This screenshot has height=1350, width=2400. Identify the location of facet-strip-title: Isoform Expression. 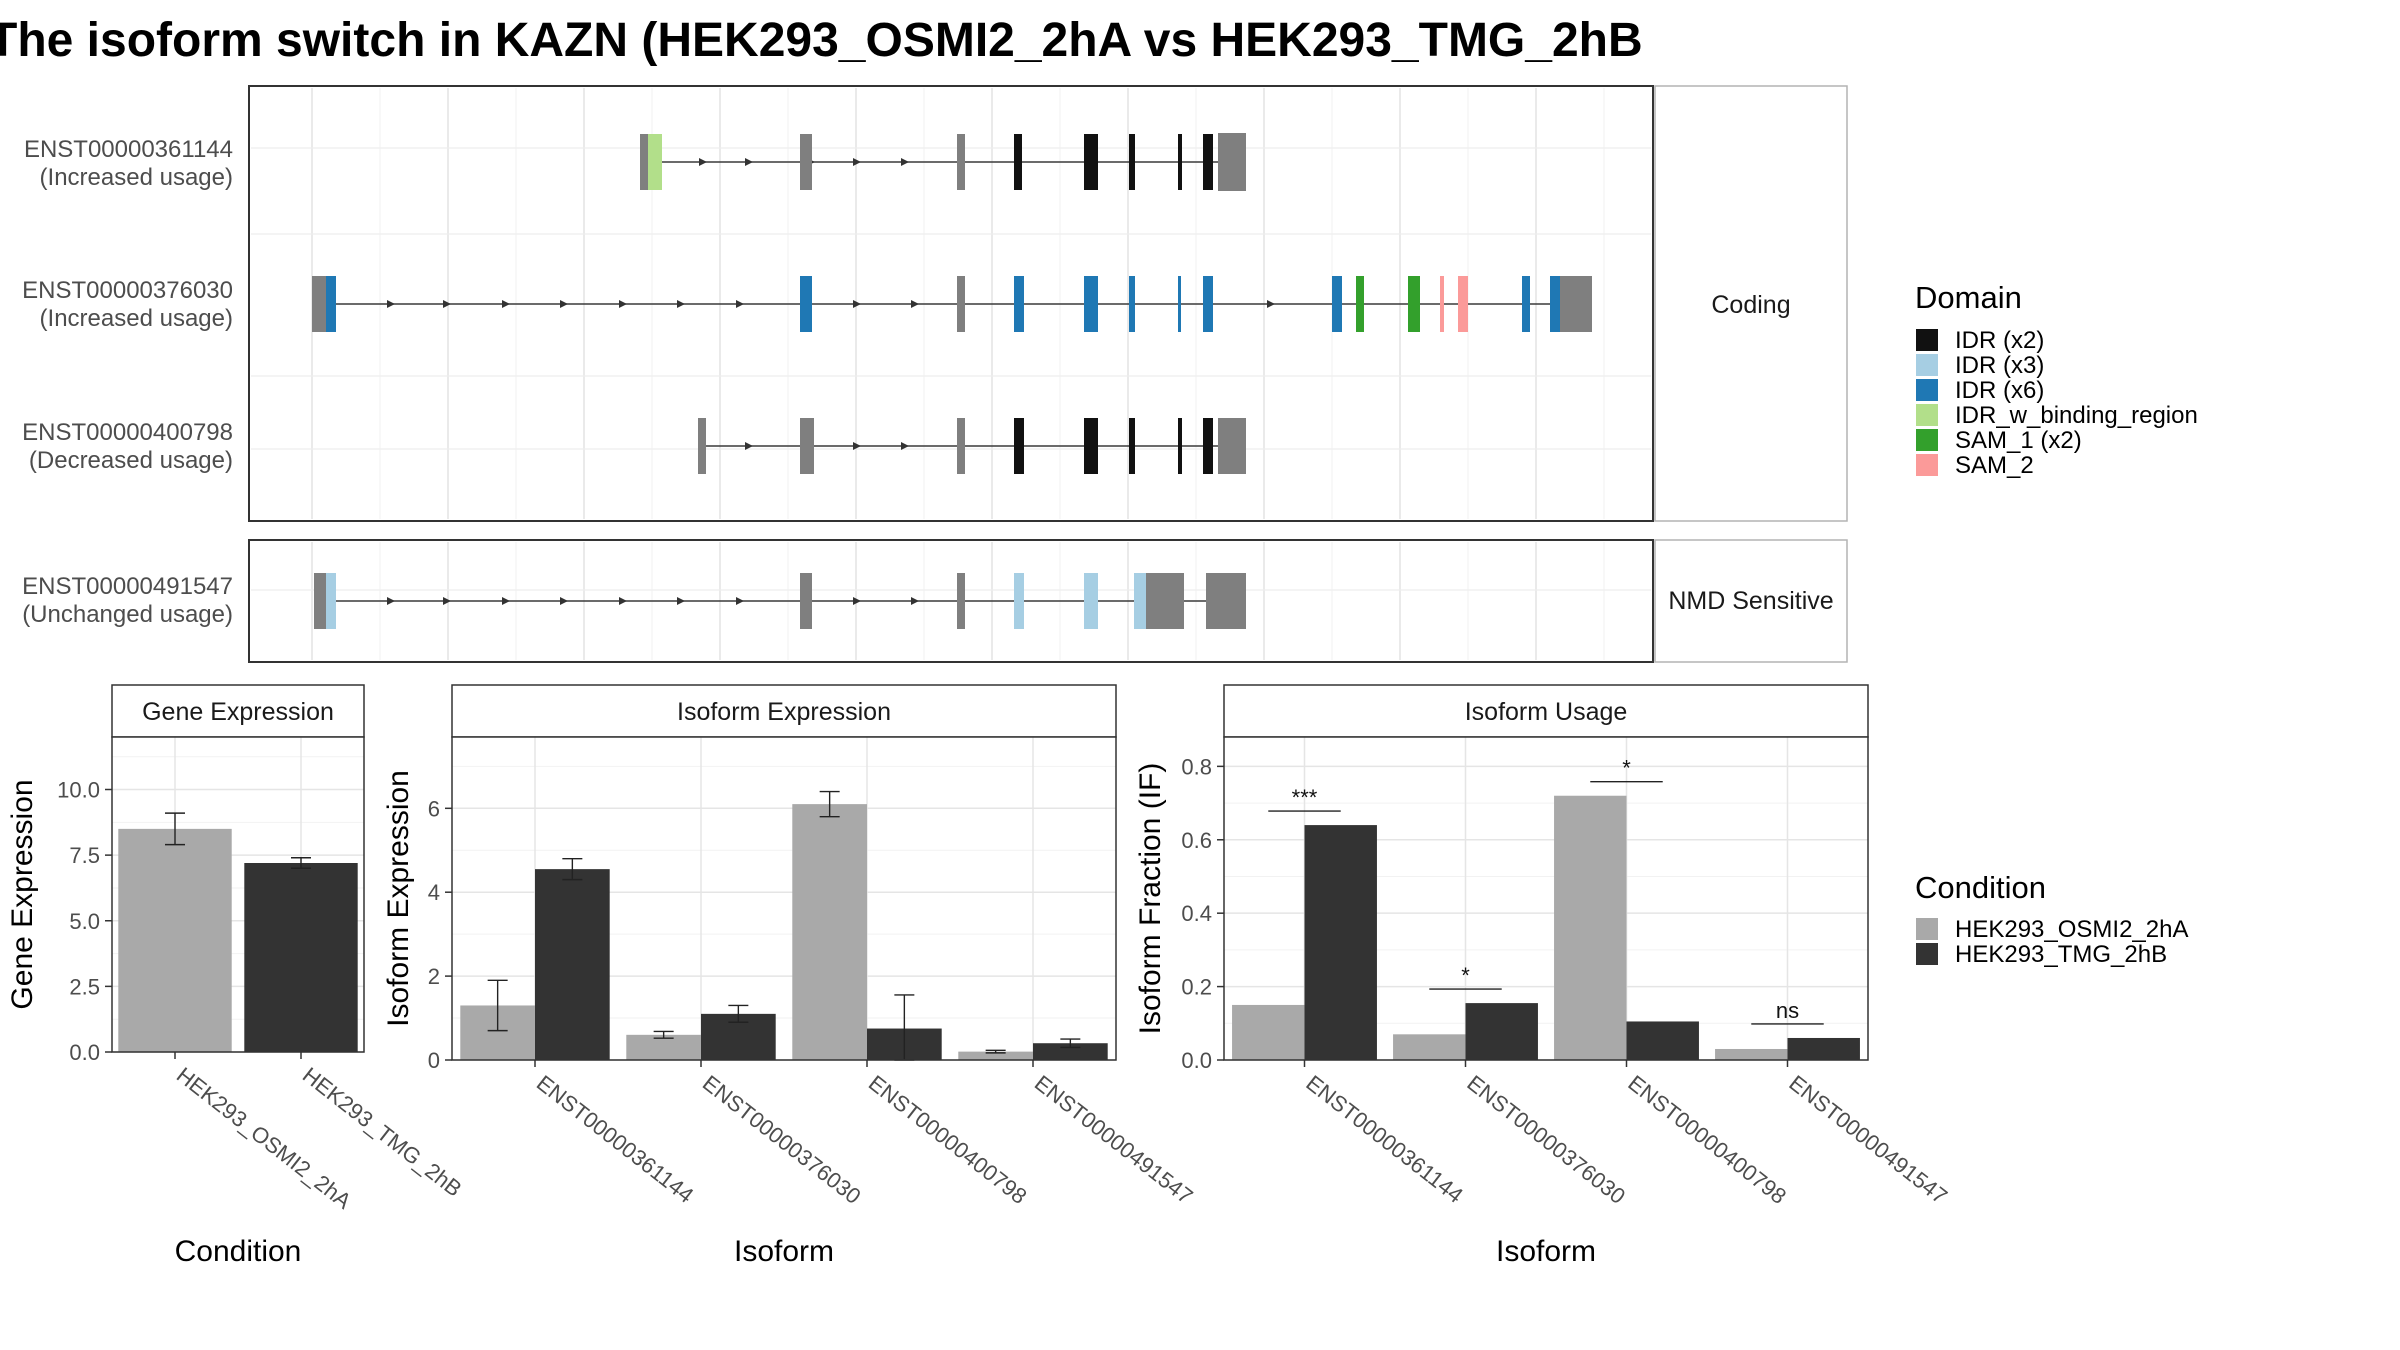
(784, 712).